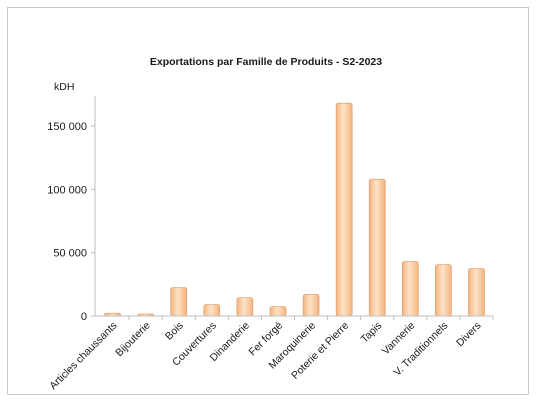  I want to click on y-tick-label: 150 000, so click(67, 127).